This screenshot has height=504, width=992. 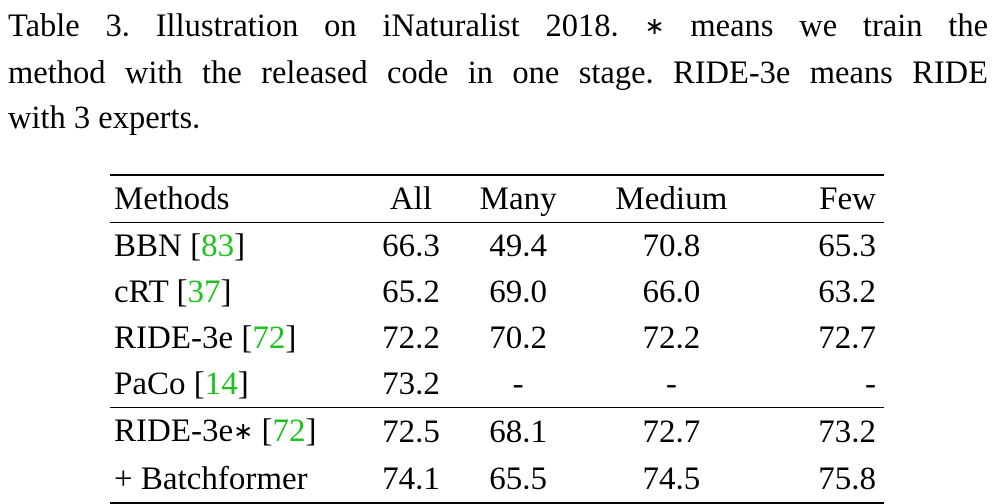 What do you see at coordinates (870, 384) in the screenshot?
I see `few-cell: -` at bounding box center [870, 384].